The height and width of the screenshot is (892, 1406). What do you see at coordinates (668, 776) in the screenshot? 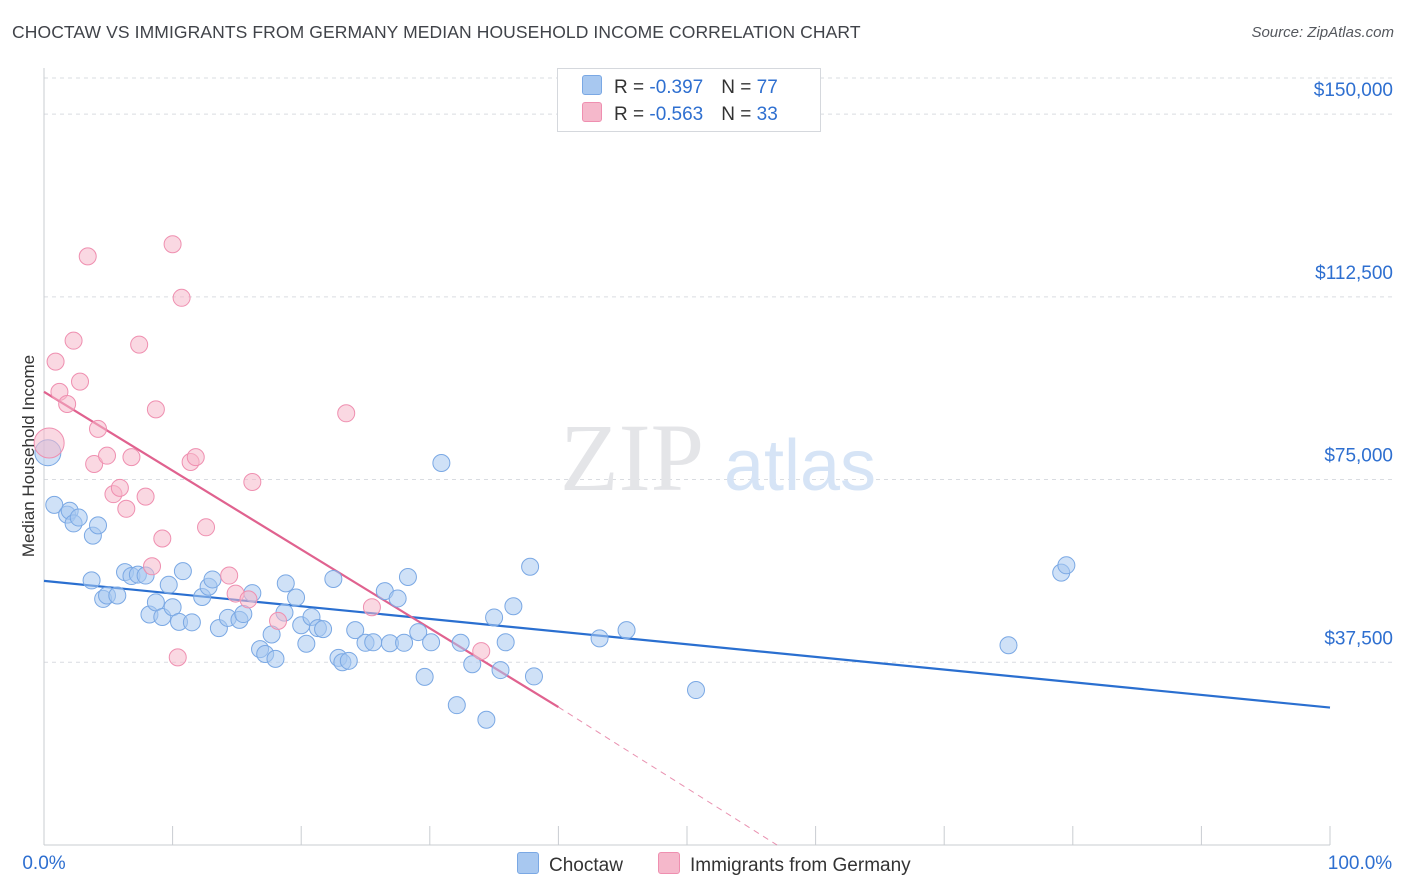
I see `trend-line-extension` at bounding box center [668, 776].